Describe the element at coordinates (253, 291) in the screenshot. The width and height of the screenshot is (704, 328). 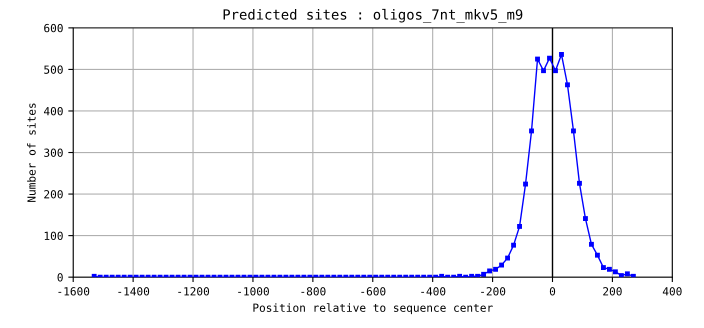
I see `x-tick-label: -1000` at that location.